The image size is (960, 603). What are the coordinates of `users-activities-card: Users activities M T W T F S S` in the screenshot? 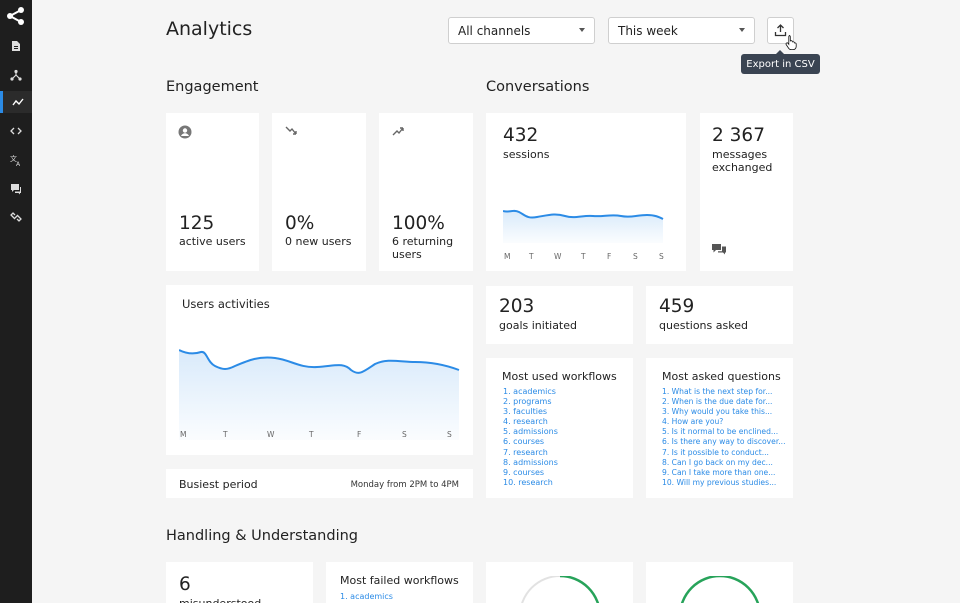 It's located at (319, 370).